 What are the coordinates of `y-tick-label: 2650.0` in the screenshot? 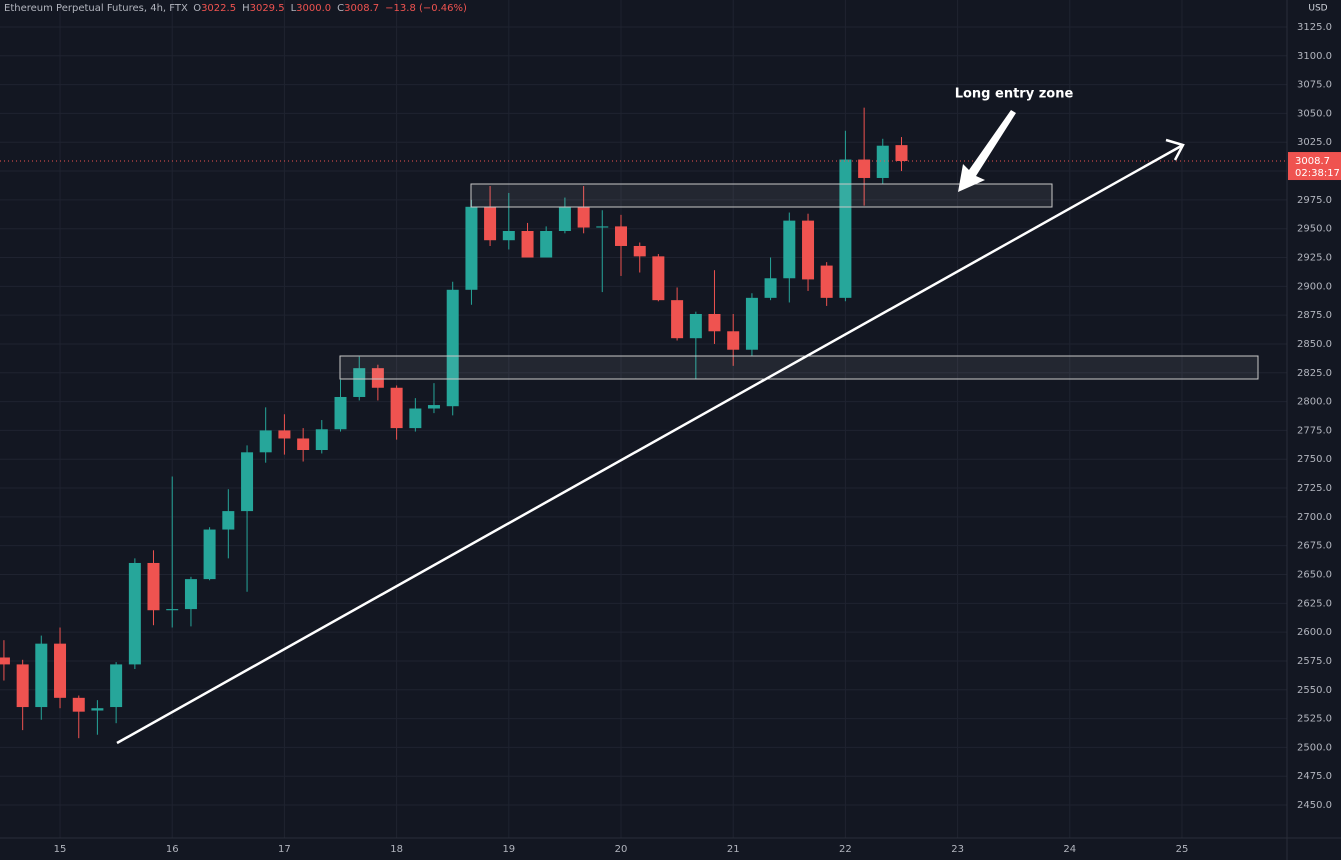 It's located at (1314, 574).